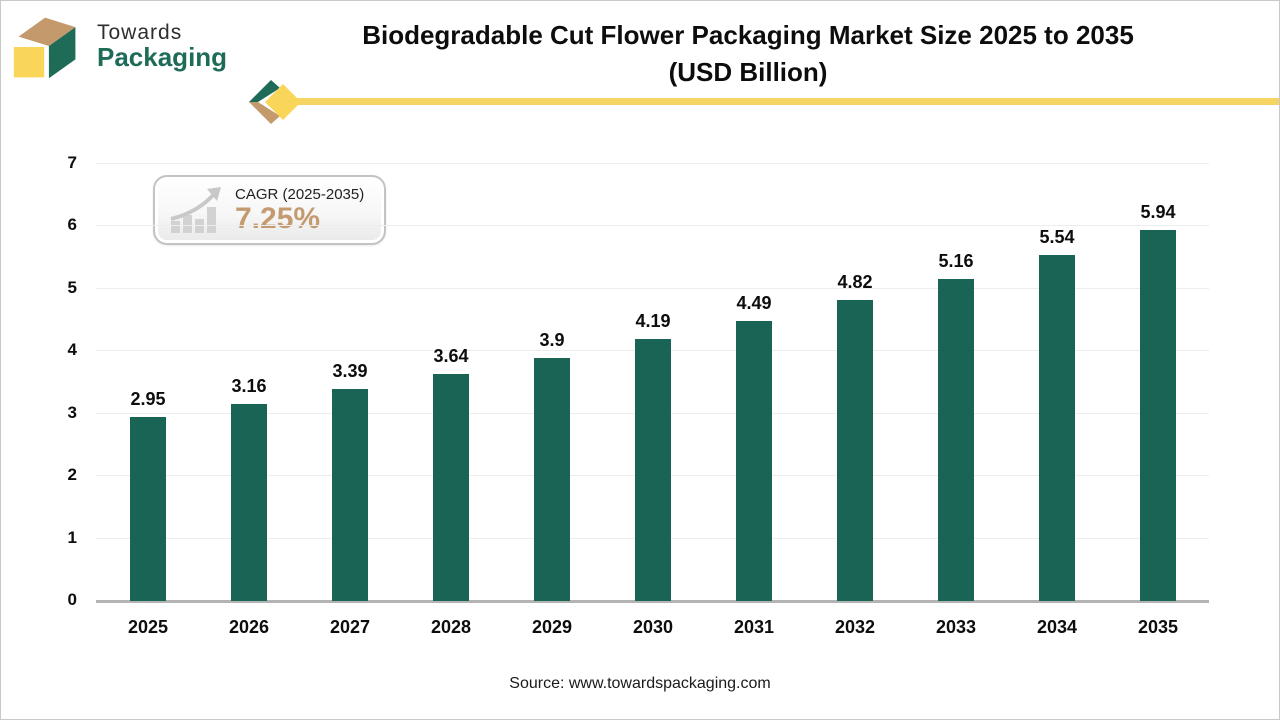 The width and height of the screenshot is (1280, 720). I want to click on x-axis-tick-label: 2030, so click(653, 627).